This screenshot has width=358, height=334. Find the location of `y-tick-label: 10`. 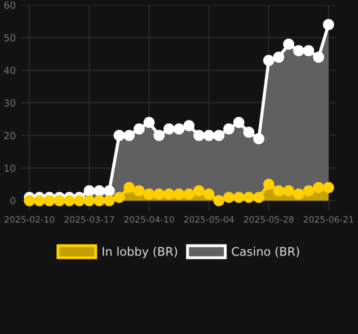

y-tick-label: 10 is located at coordinates (10, 168).